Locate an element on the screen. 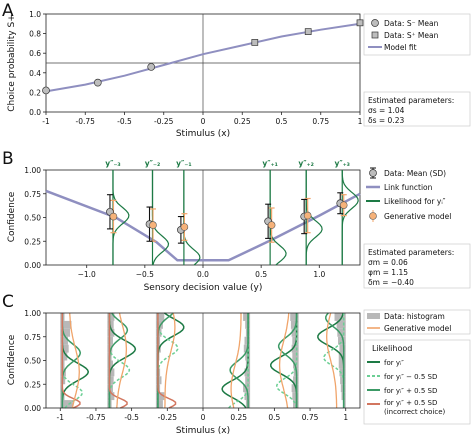 The height and width of the screenshot is (439, 474). panel-a-xlabel: Stimulus (x) is located at coordinates (203, 134).